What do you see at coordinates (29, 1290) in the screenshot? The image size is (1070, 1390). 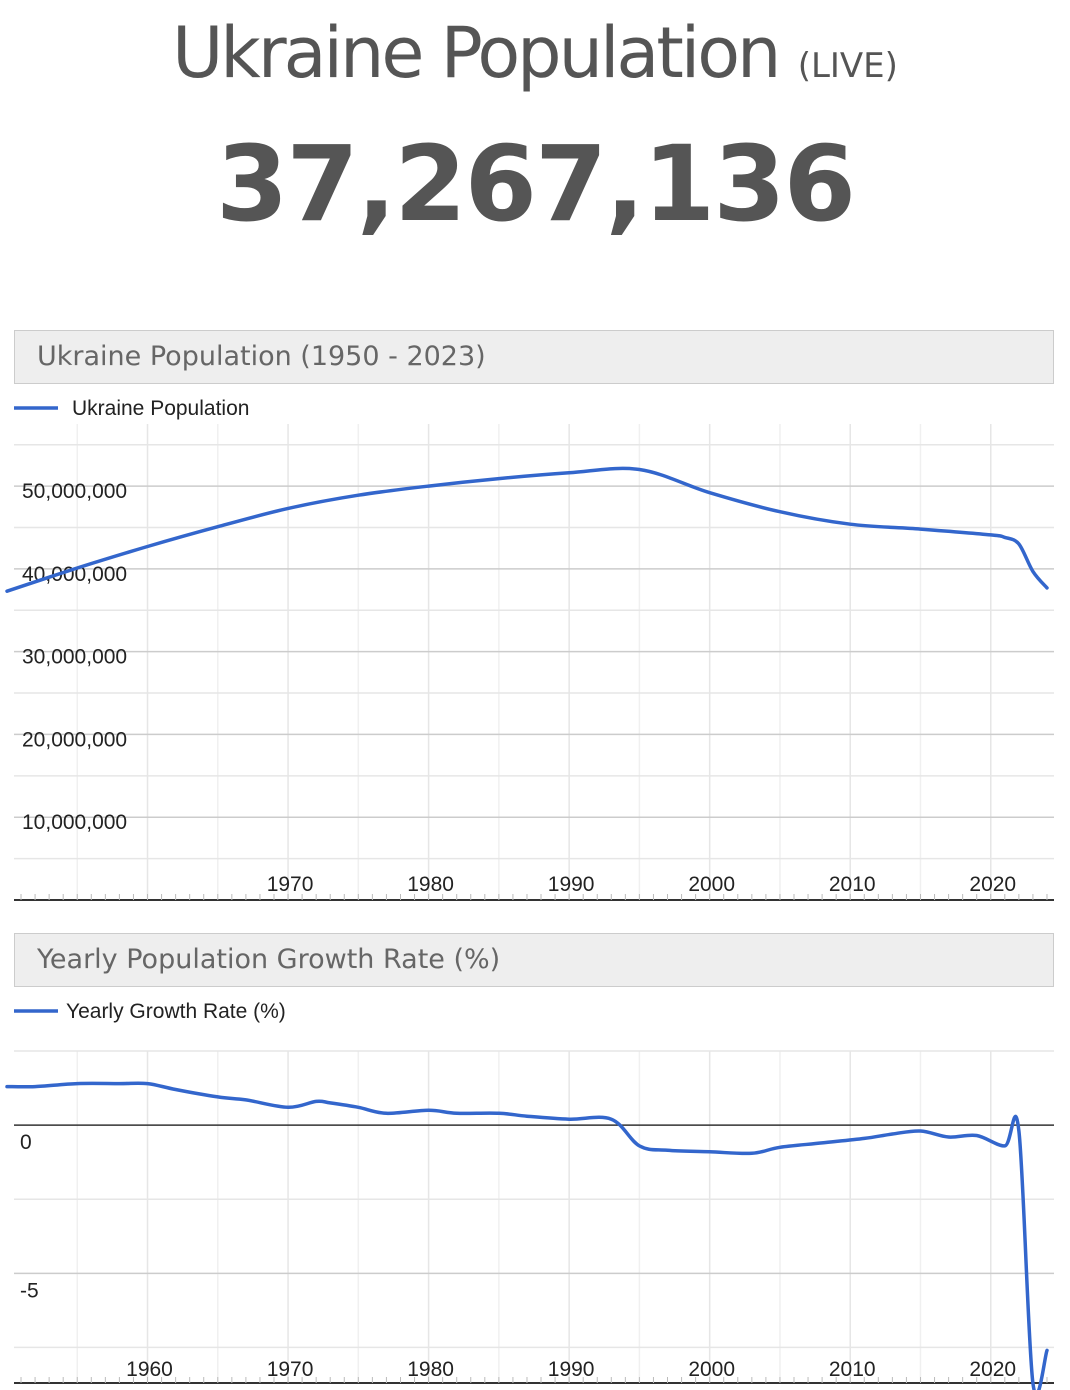 I see `y-tick-label: -5` at bounding box center [29, 1290].